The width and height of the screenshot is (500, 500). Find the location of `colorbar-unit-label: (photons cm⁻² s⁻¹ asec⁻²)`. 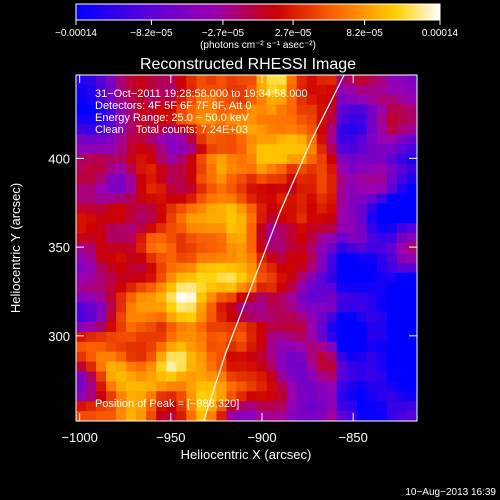

colorbar-unit-label: (photons cm⁻² s⁻¹ asec⁻²) is located at coordinates (258, 45).